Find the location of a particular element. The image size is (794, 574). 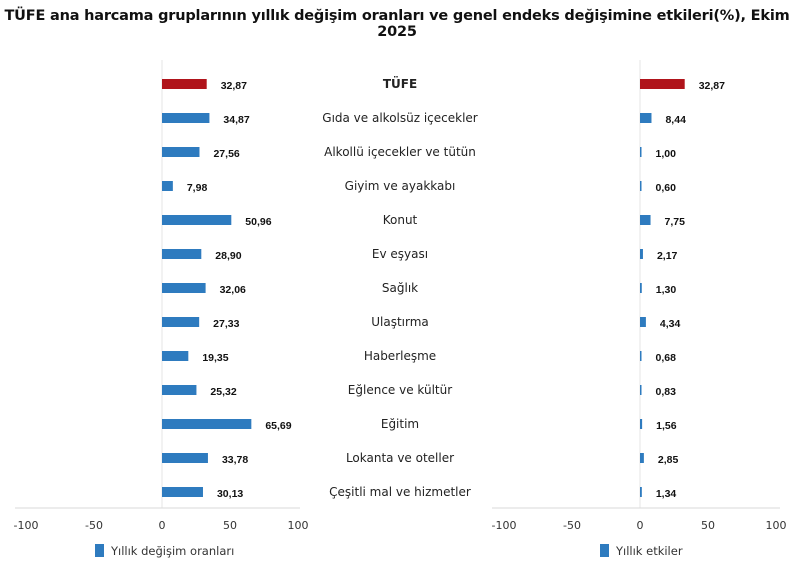

category-label: Sağlık is located at coordinates (400, 288).